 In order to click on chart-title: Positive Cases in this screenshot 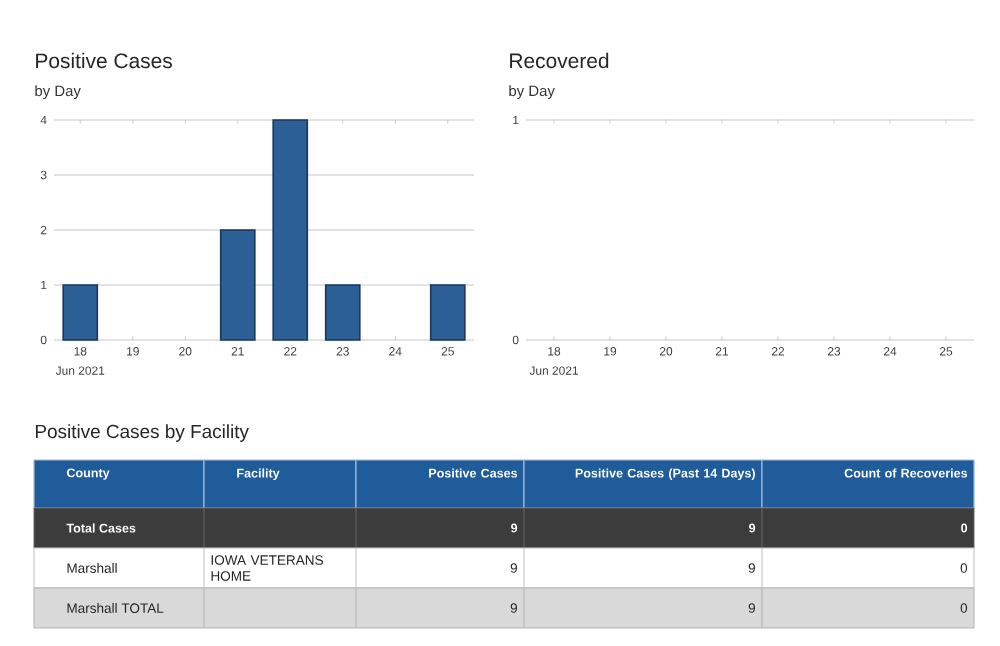, I will do `click(104, 60)`.